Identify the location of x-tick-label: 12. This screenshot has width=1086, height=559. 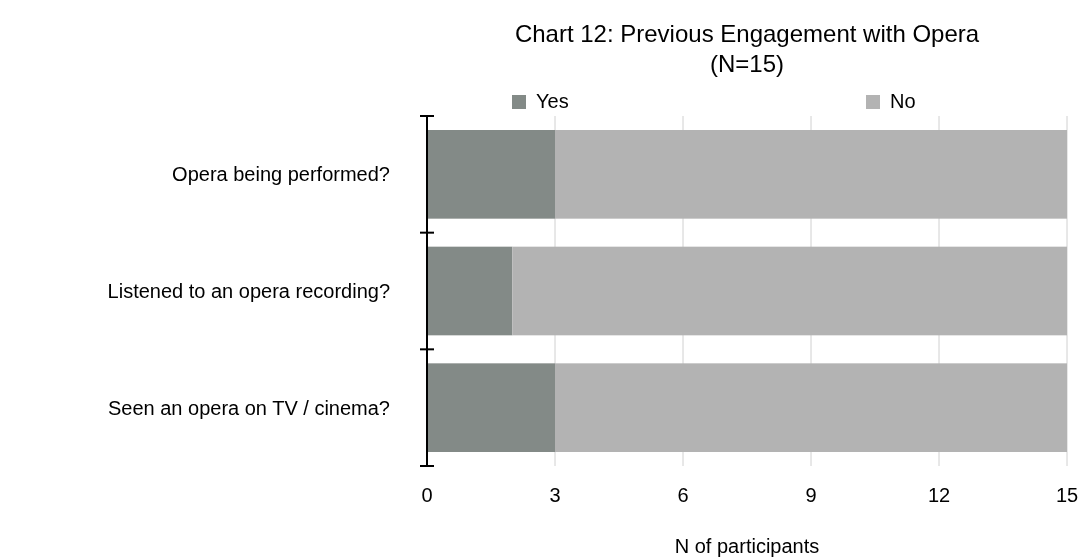
(939, 495).